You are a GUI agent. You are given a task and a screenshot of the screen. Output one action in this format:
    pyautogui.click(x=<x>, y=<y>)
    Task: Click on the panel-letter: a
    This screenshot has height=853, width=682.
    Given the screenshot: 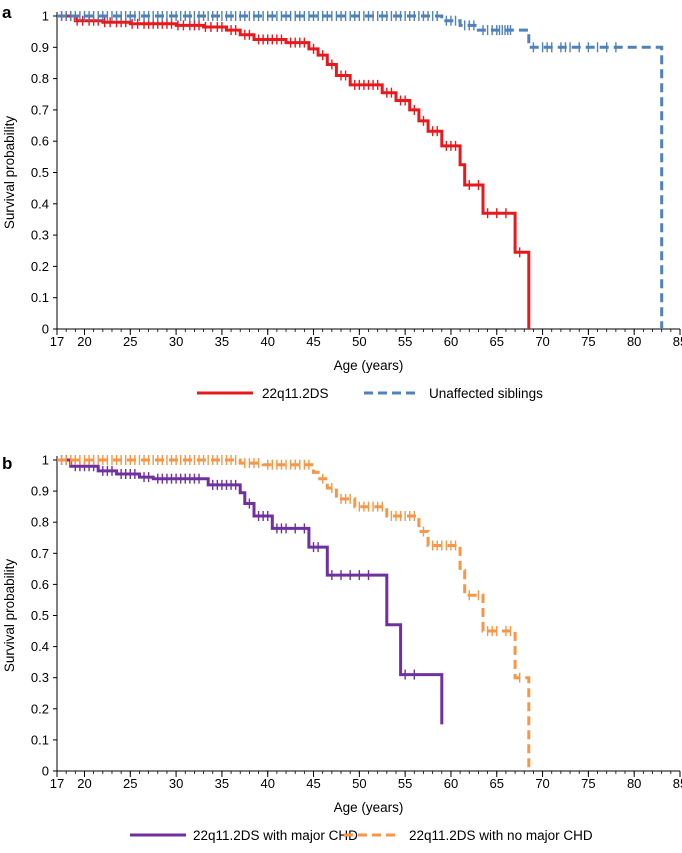 What is the action you would take?
    pyautogui.click(x=7, y=12)
    